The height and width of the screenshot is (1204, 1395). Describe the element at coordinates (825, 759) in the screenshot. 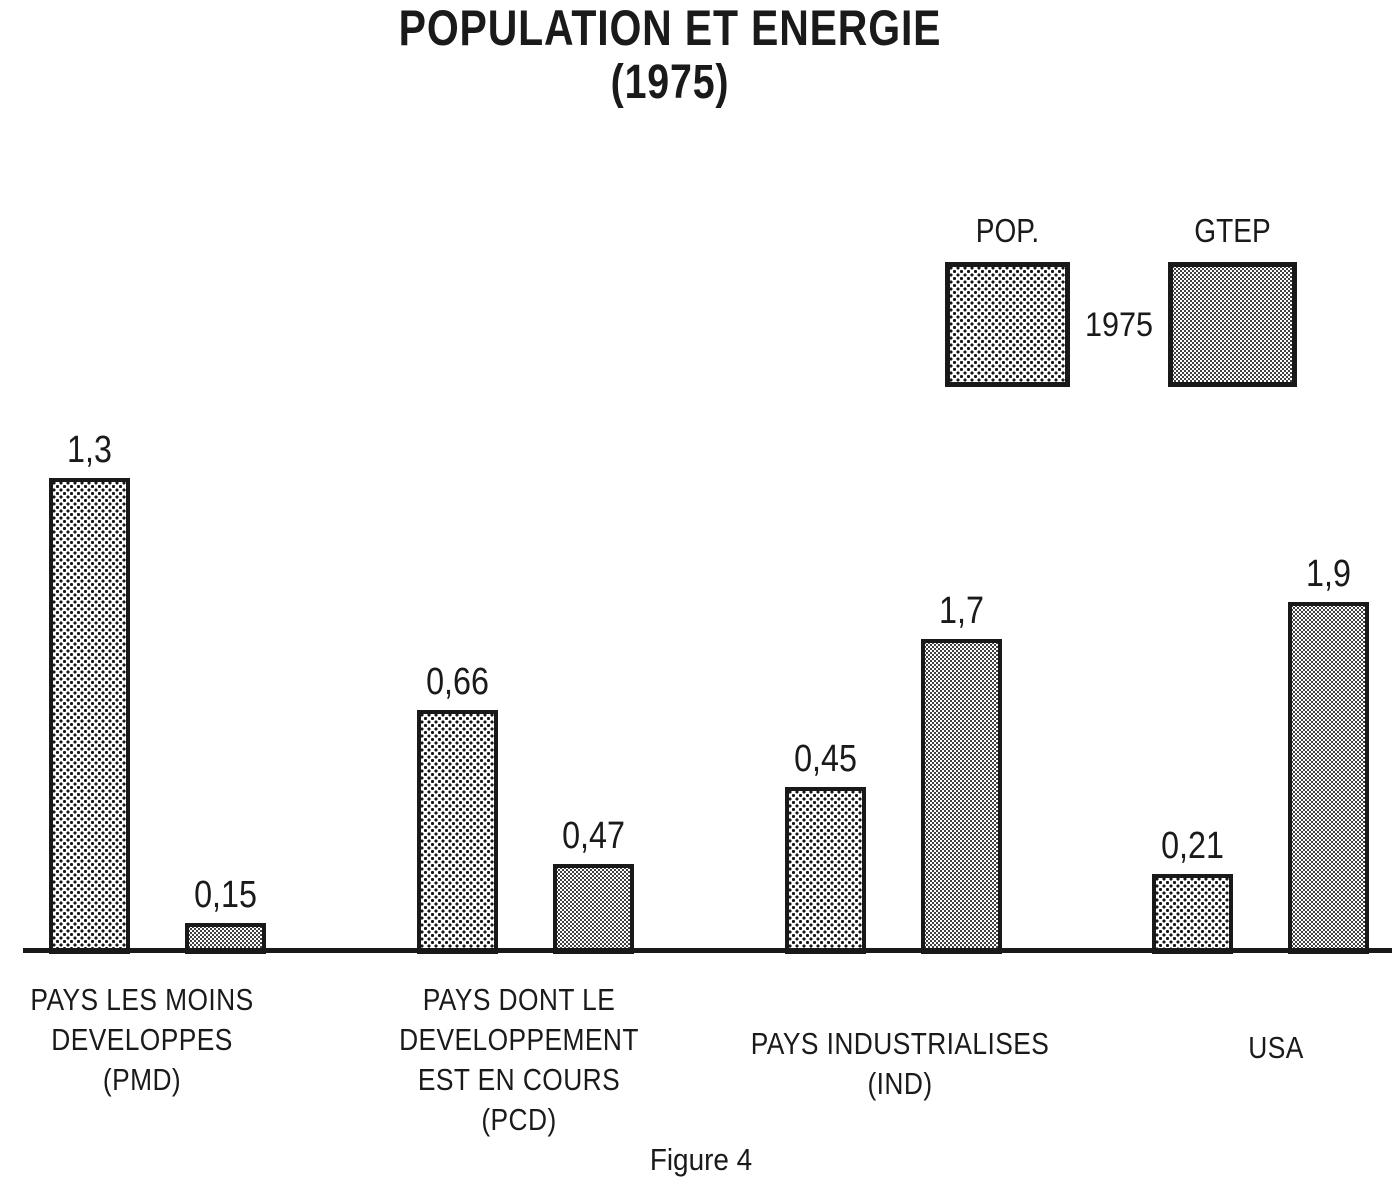

I see `value-label-pop-ind: 0,45` at that location.